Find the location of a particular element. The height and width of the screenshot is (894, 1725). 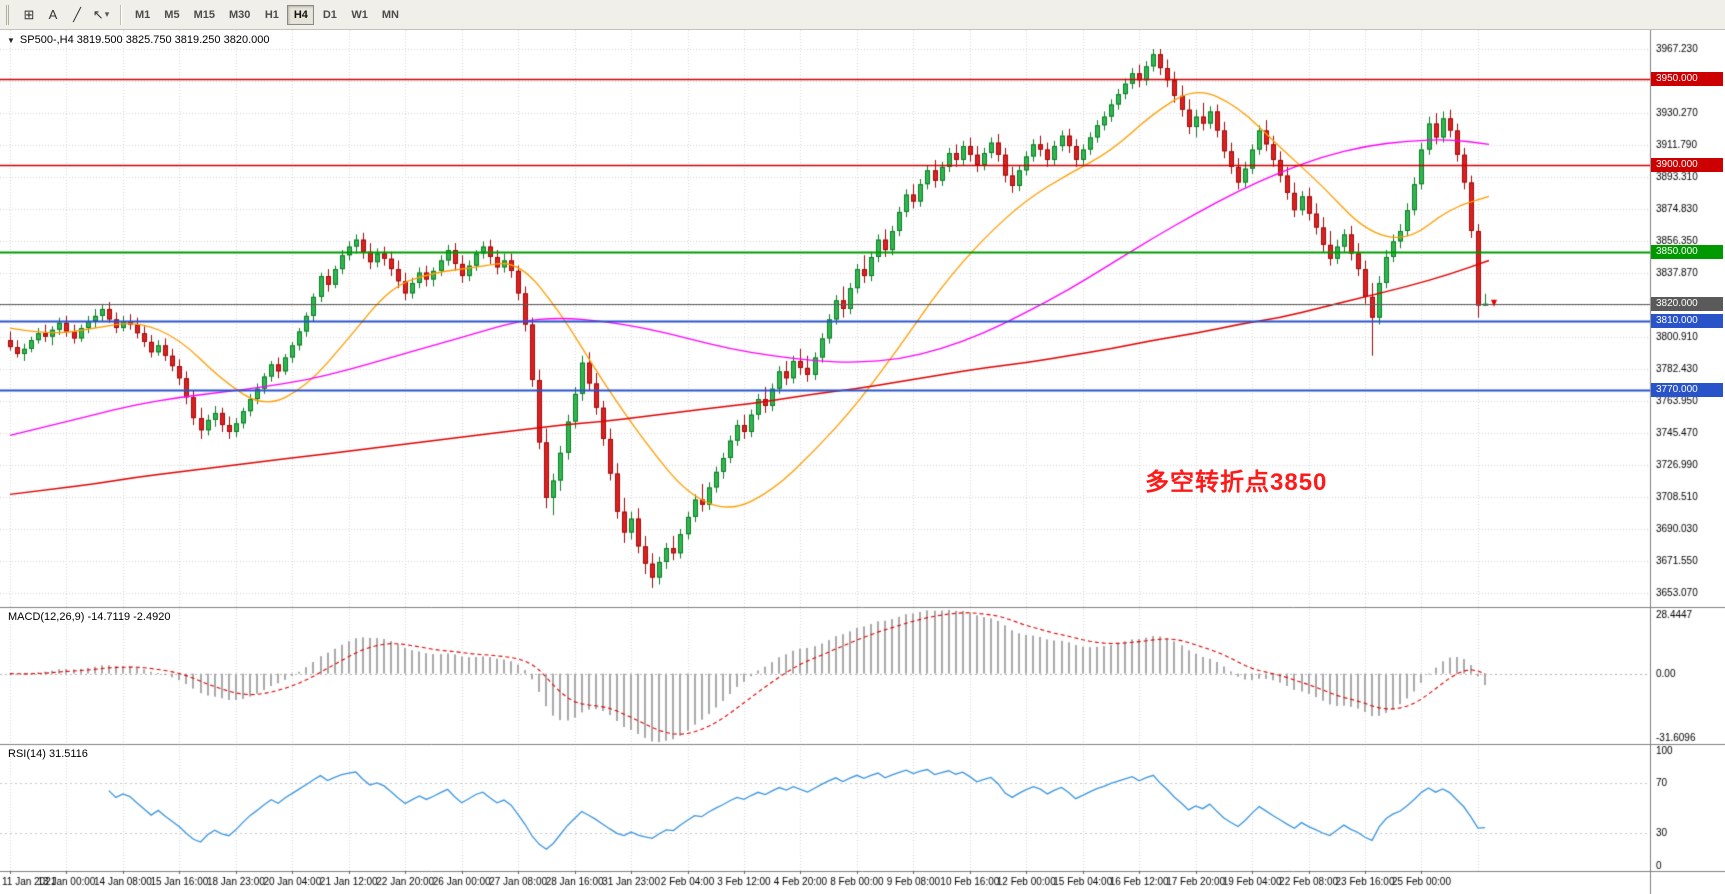

crosshair-tool-icon: ⊞ is located at coordinates (29, 14).